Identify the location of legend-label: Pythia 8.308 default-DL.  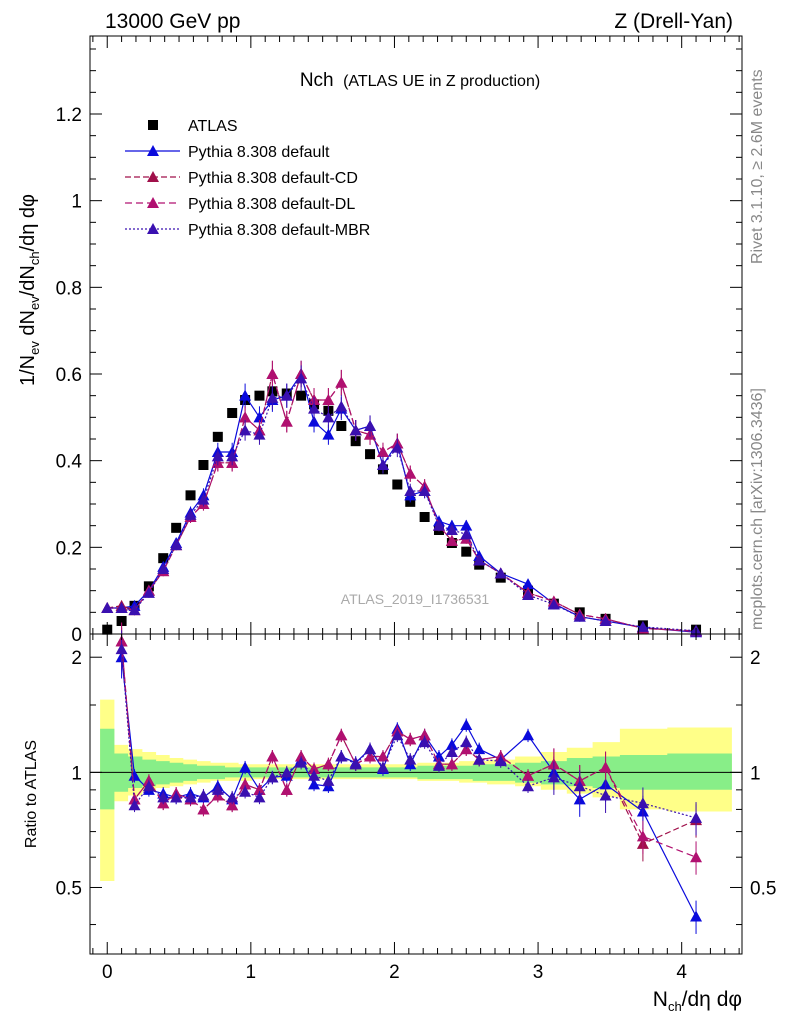
(271, 204).